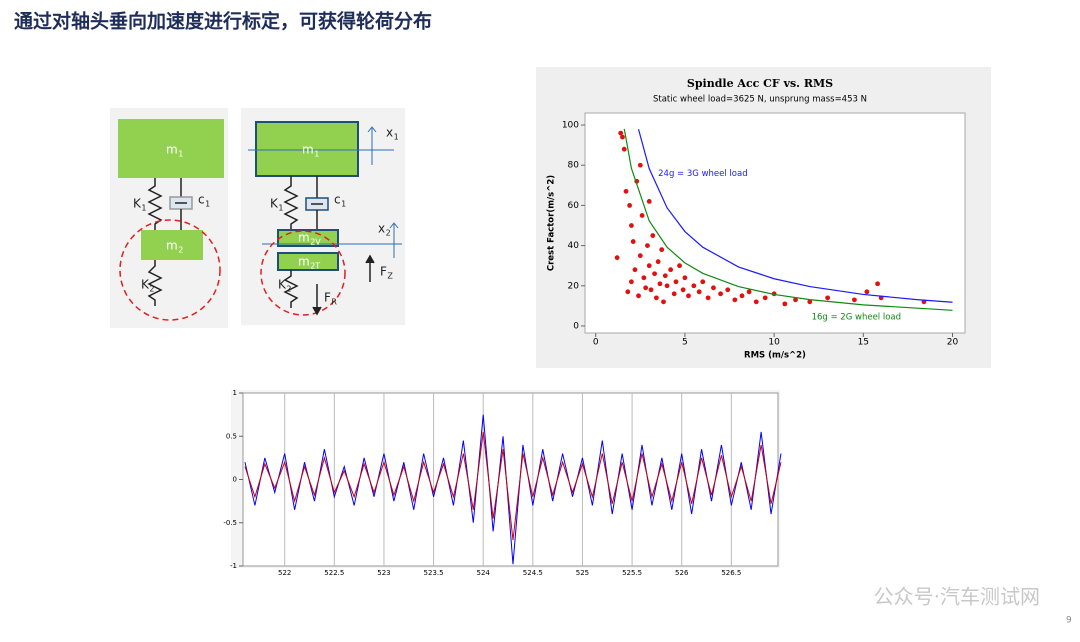 The height and width of the screenshot is (642, 1080). I want to click on y-tick-label: 40, so click(574, 246).